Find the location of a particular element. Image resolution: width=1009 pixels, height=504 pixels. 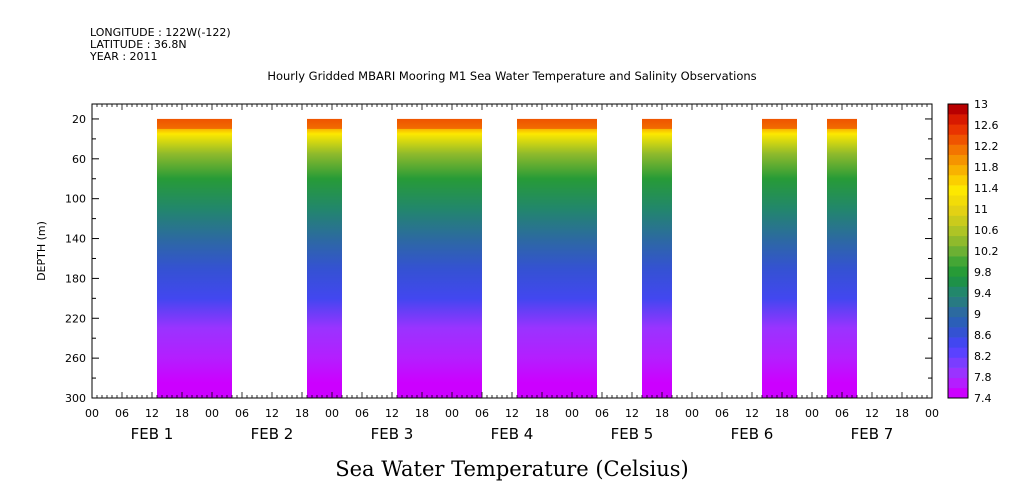

day-label: FEB 4 is located at coordinates (512, 434).